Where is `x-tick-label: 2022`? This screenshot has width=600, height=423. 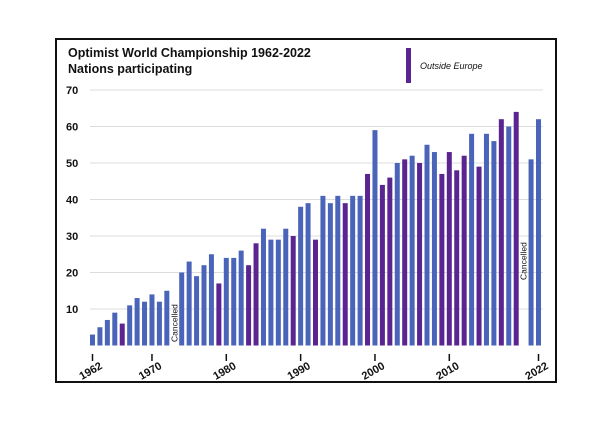 x-tick-label: 2022 is located at coordinates (536, 371).